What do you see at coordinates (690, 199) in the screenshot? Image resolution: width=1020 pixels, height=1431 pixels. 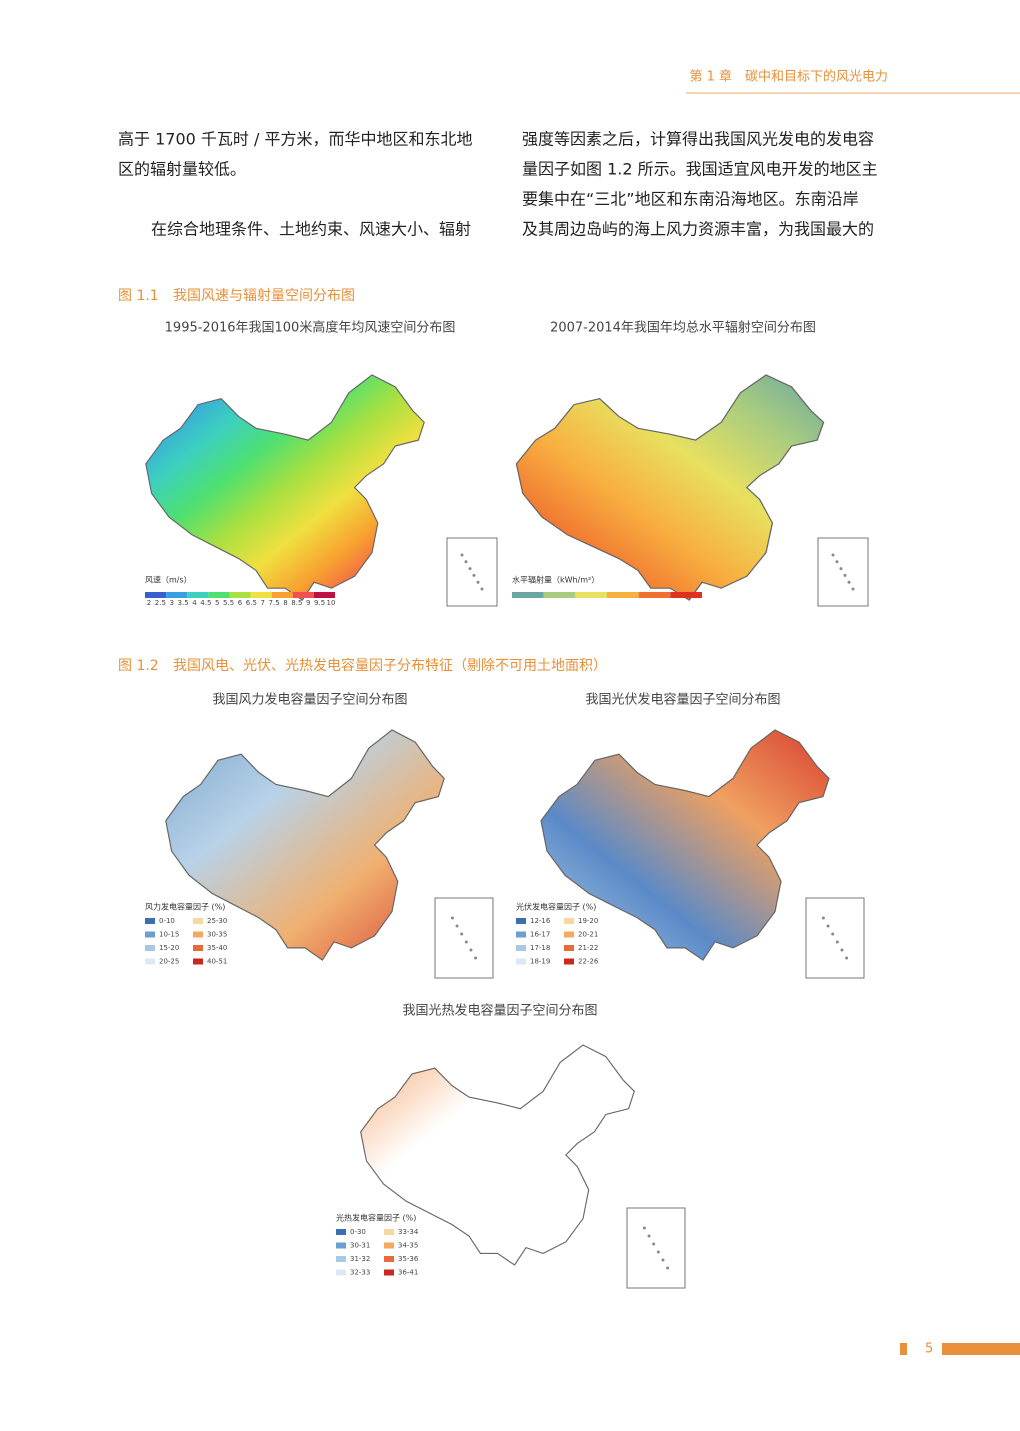 I see `body-line: 要集中在“三北”地区和东南沿海地区。东南沿岸` at bounding box center [690, 199].